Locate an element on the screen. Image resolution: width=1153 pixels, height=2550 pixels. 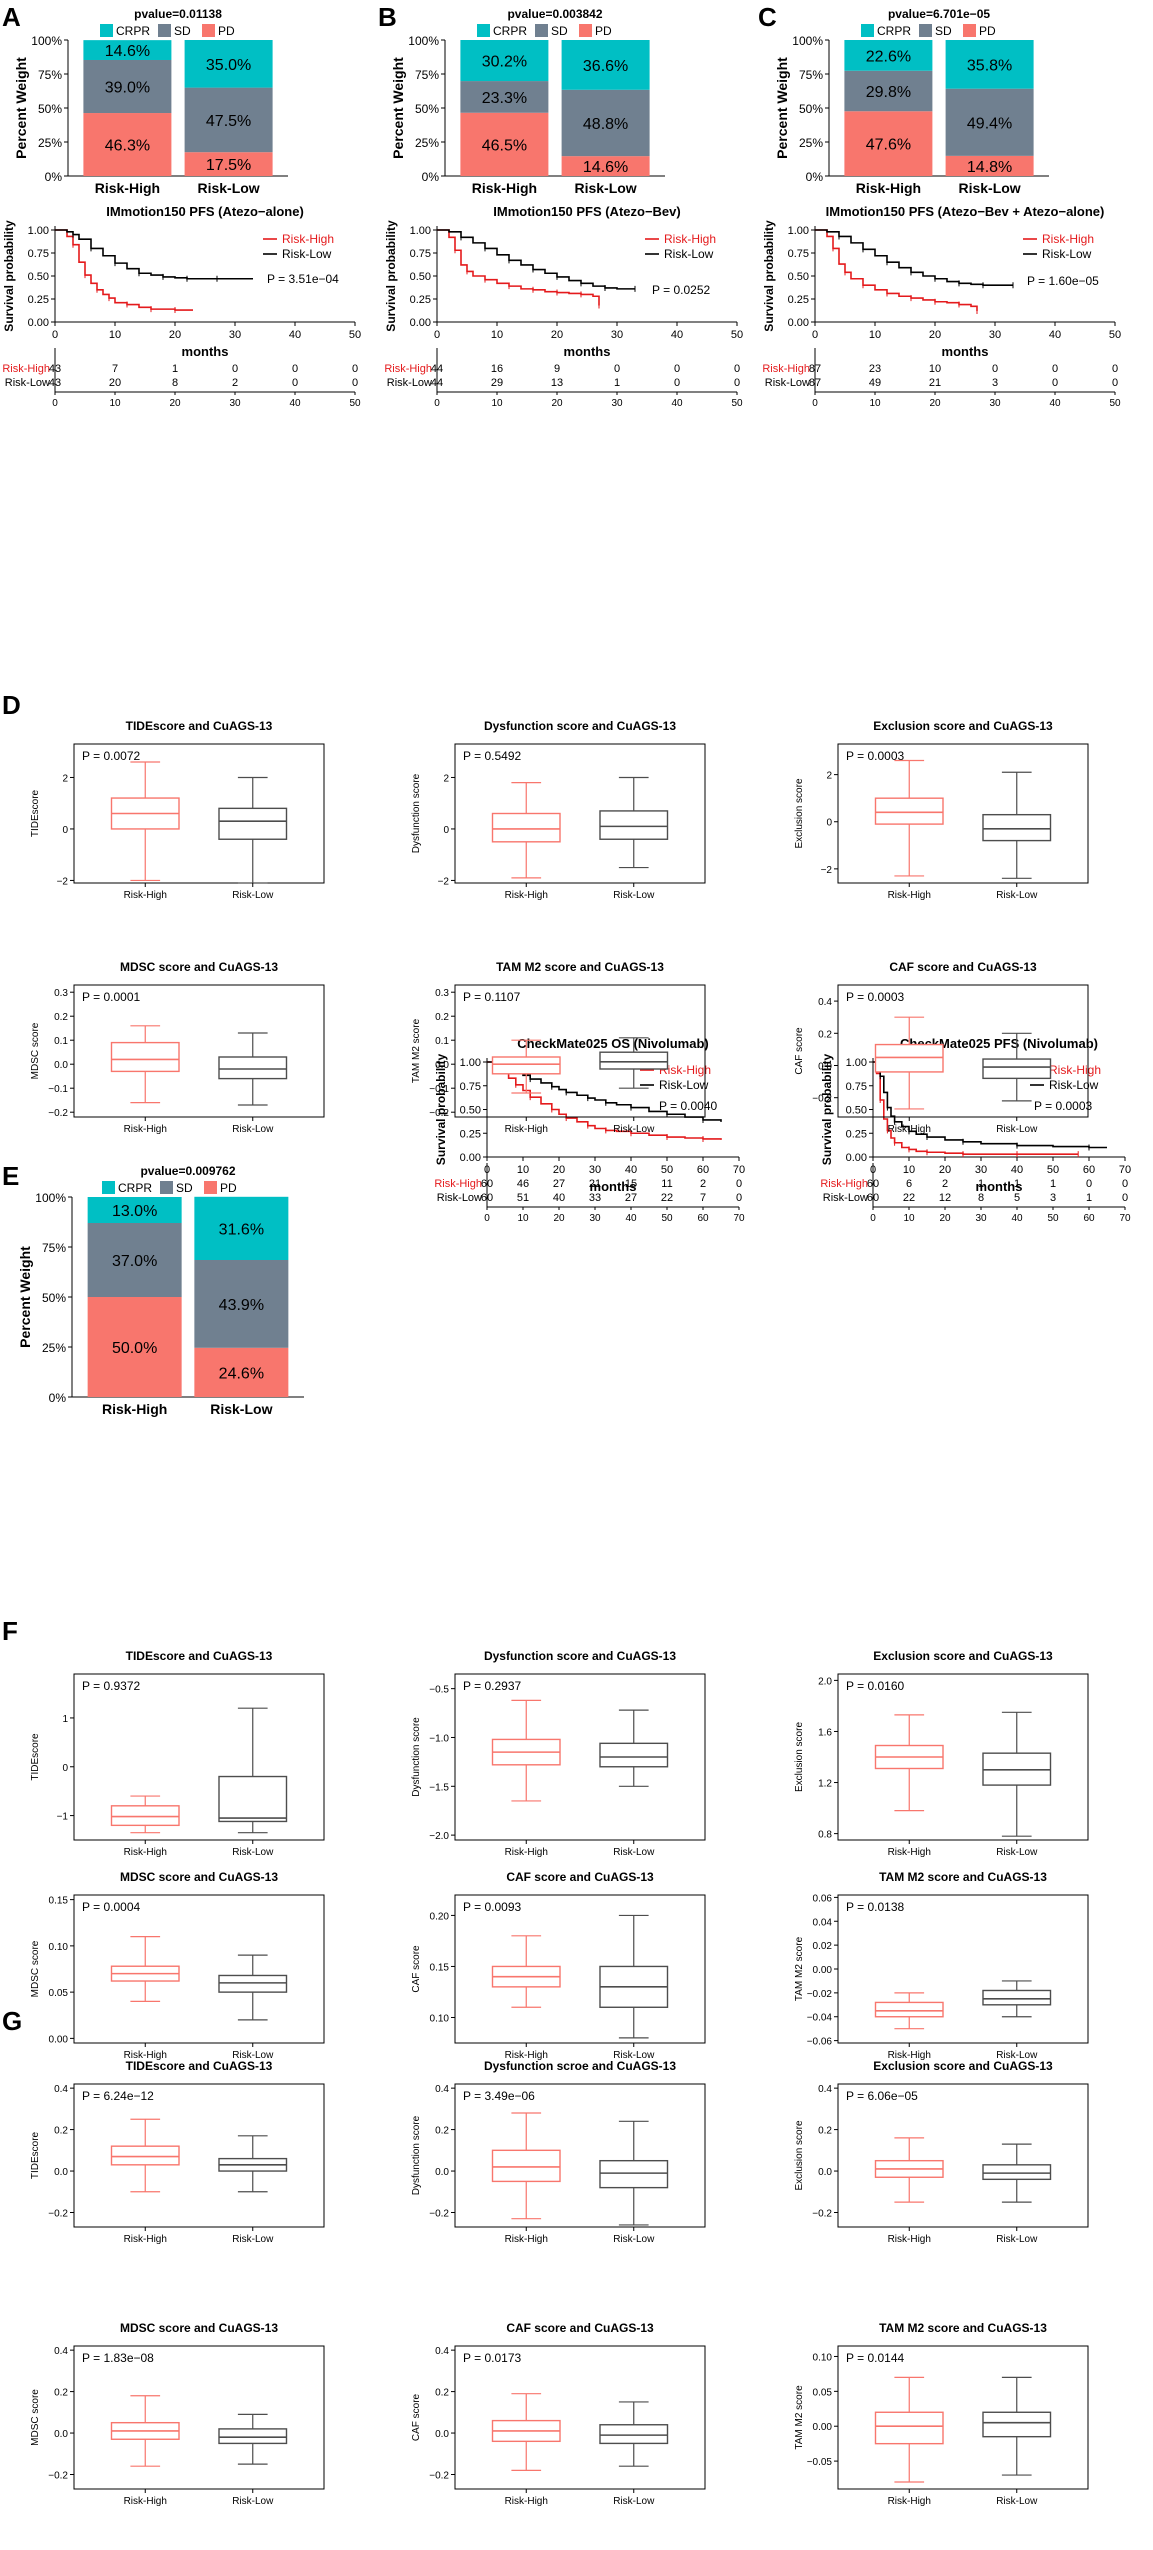
bar-data-label: 14.8% is located at coordinates (989, 167).